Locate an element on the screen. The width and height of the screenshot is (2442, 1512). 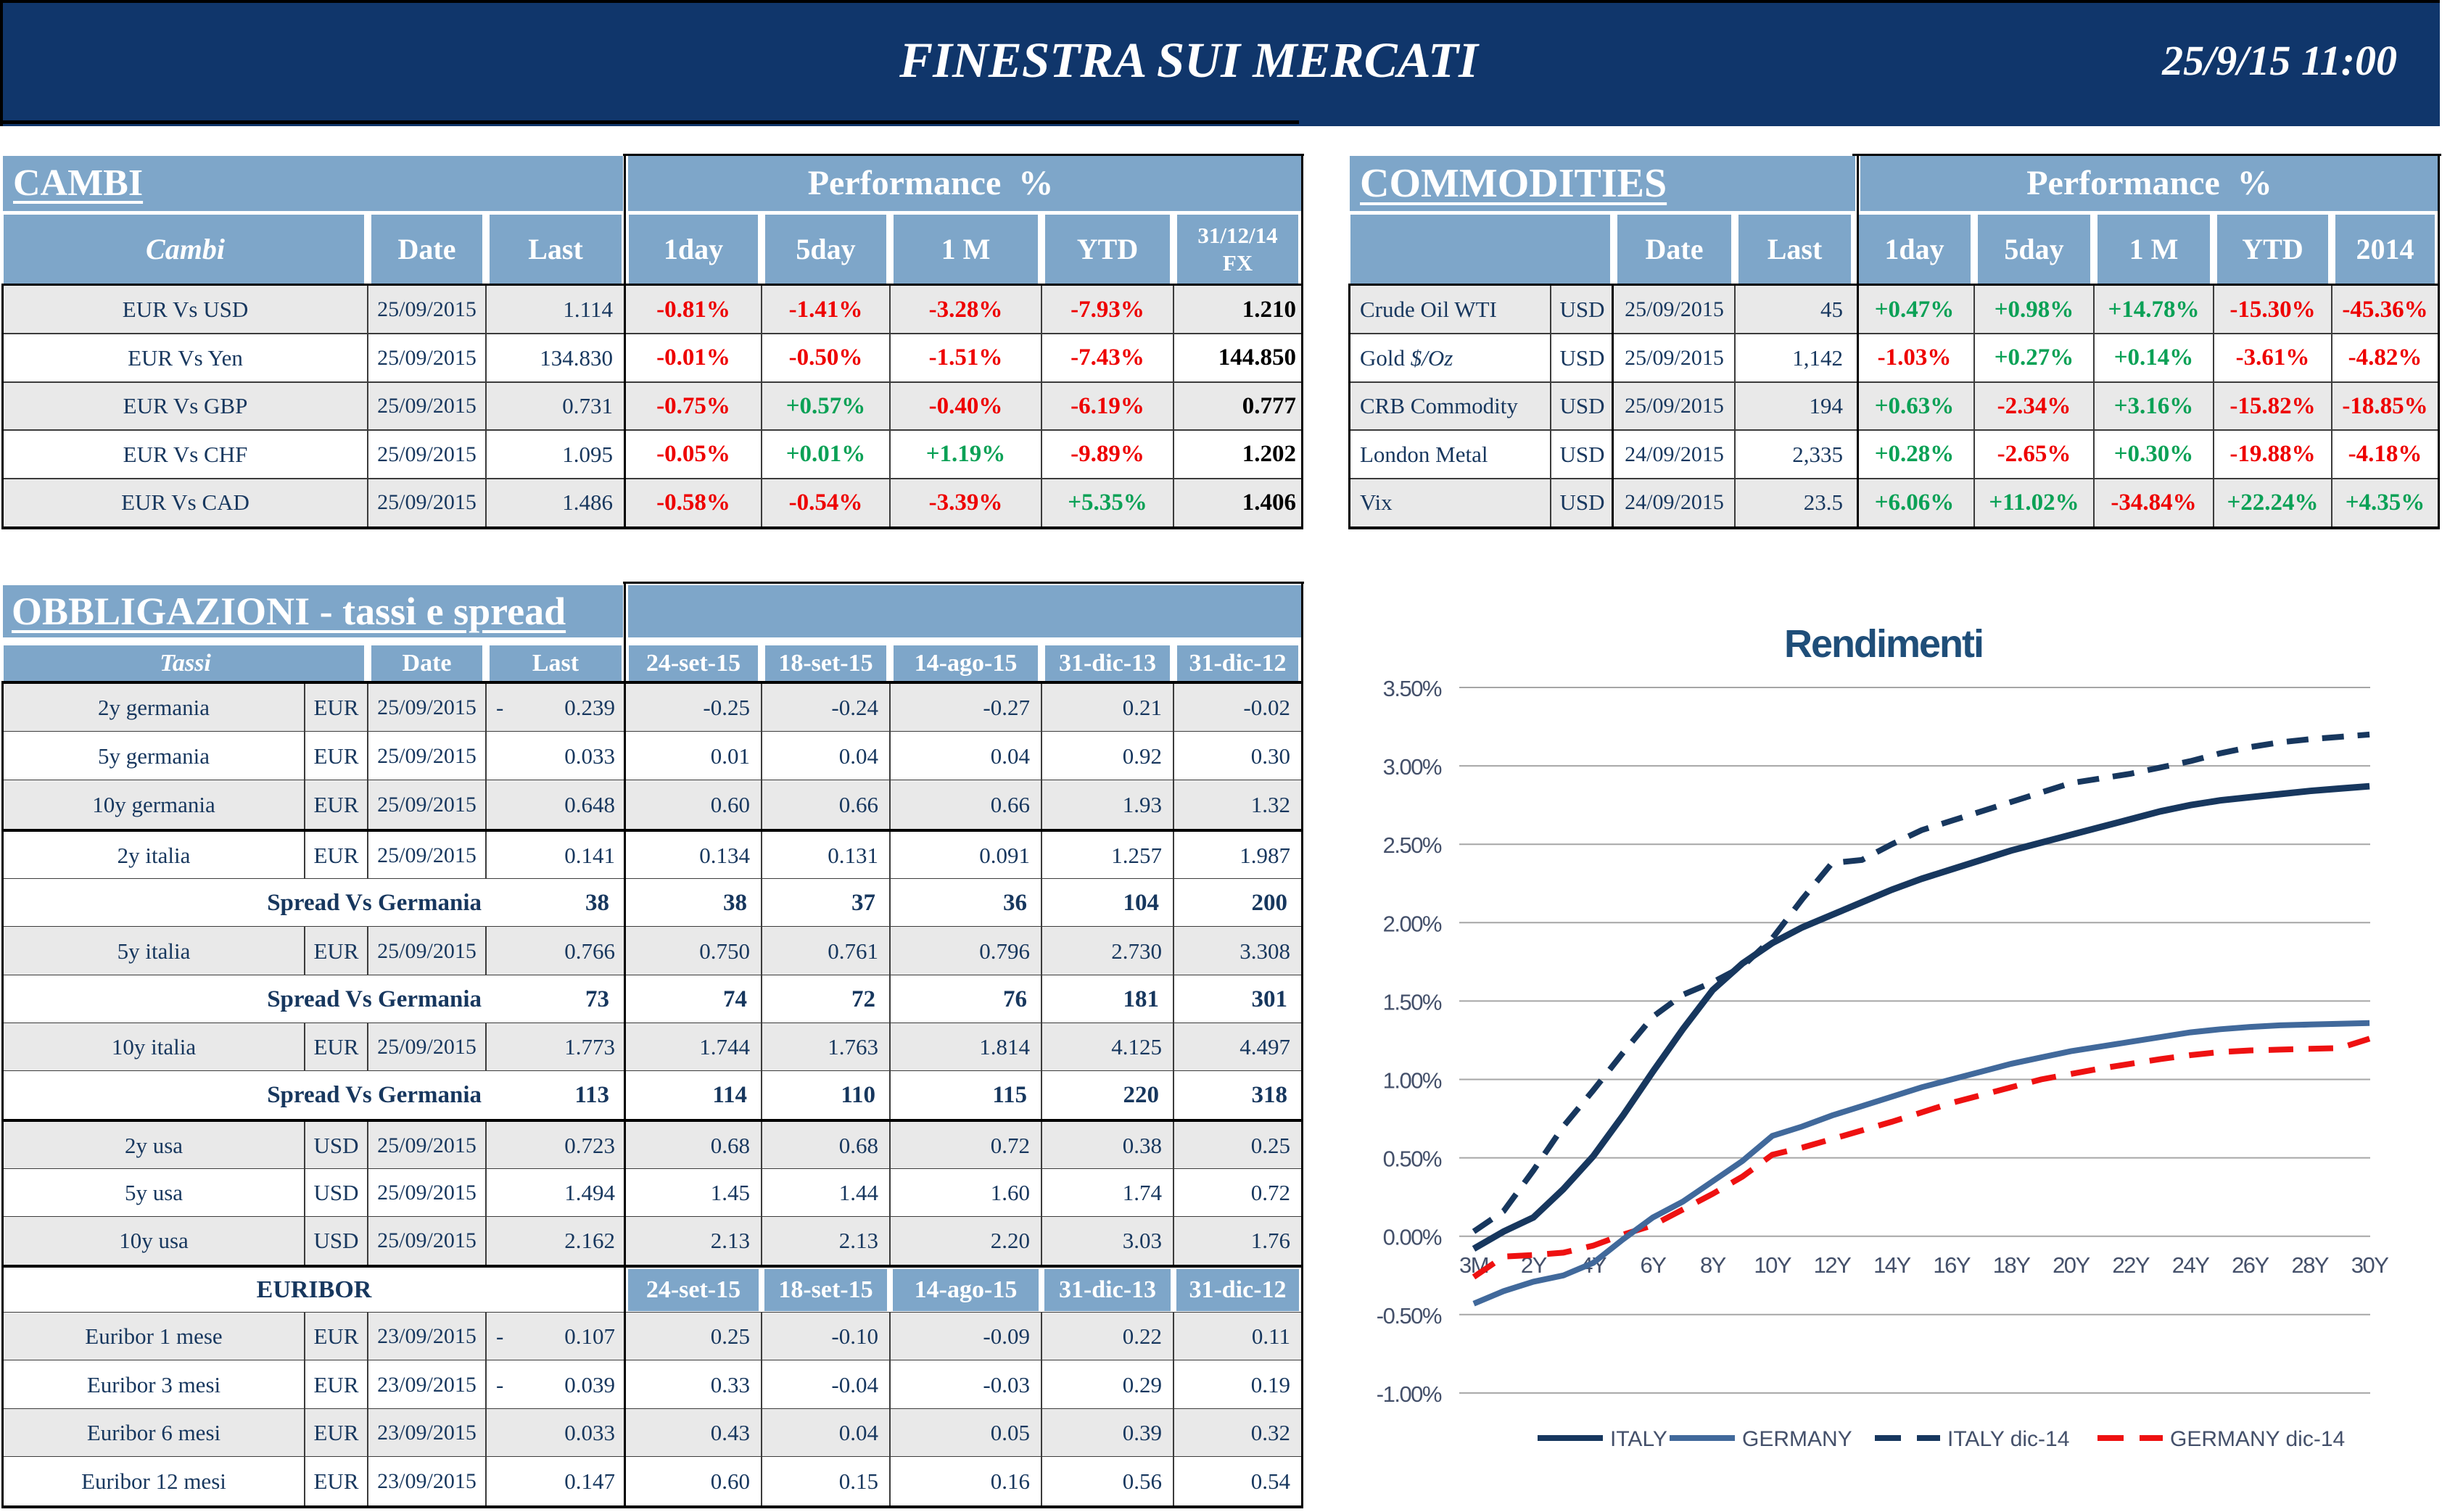
svg-text: 10Y is located at coordinates (1773, 1265).